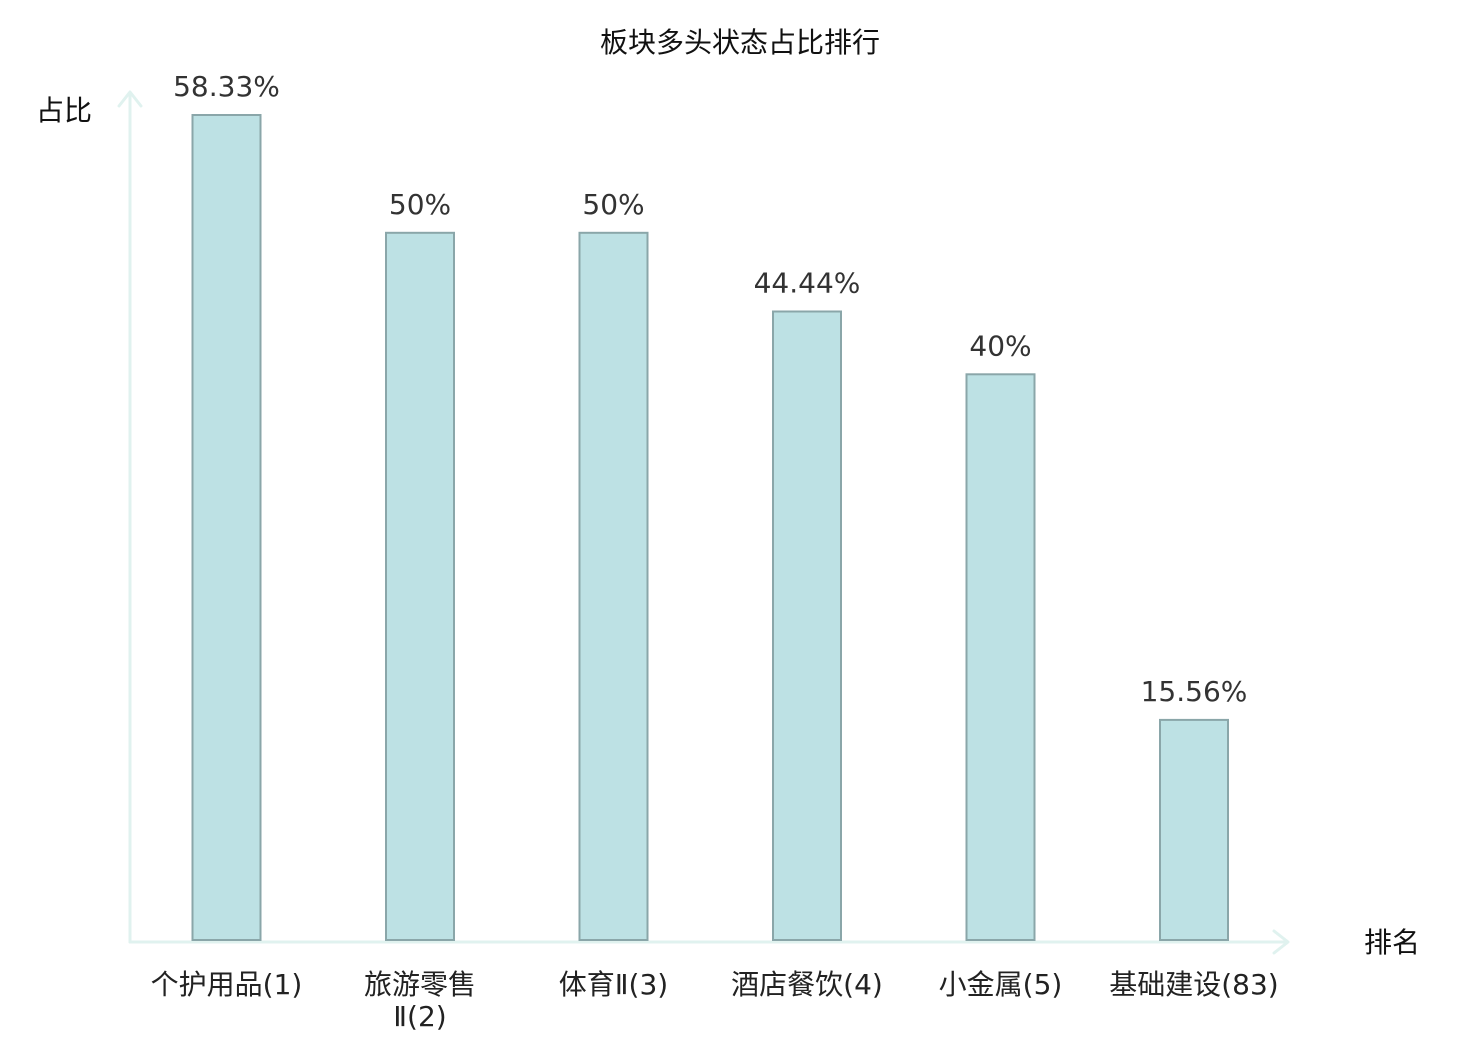  What do you see at coordinates (227, 984) in the screenshot?
I see `x-tick-label: 个护用品(1)` at bounding box center [227, 984].